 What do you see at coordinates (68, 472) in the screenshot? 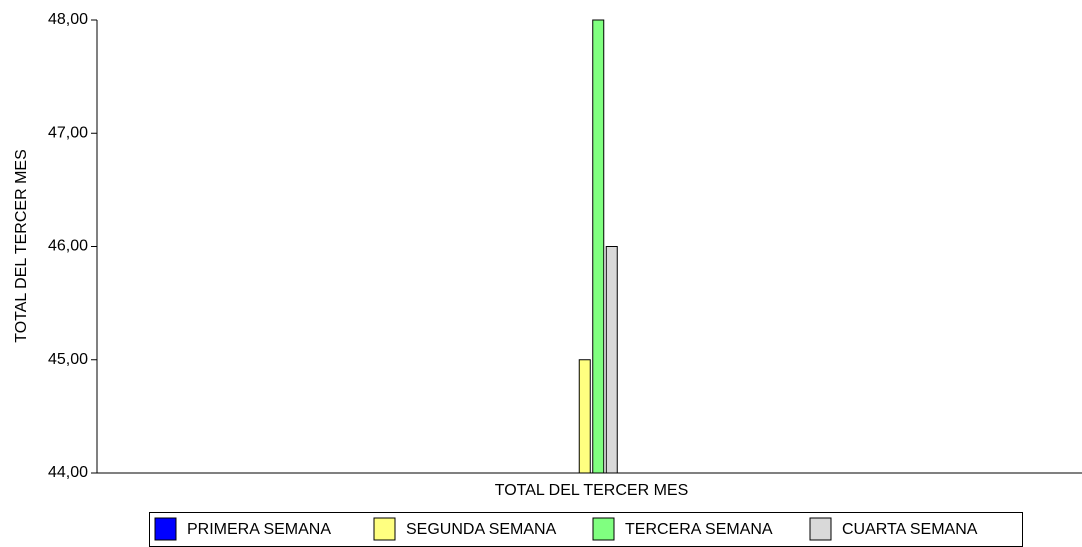
I see `y-tick-label: 44,00` at bounding box center [68, 472].